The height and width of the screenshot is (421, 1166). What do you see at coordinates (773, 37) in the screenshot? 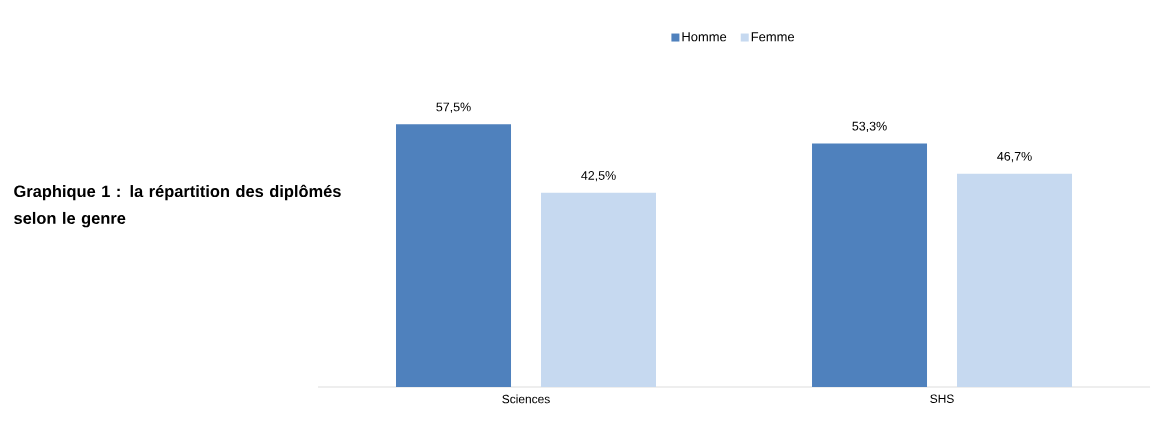
I see `legend-label: Femme` at bounding box center [773, 37].